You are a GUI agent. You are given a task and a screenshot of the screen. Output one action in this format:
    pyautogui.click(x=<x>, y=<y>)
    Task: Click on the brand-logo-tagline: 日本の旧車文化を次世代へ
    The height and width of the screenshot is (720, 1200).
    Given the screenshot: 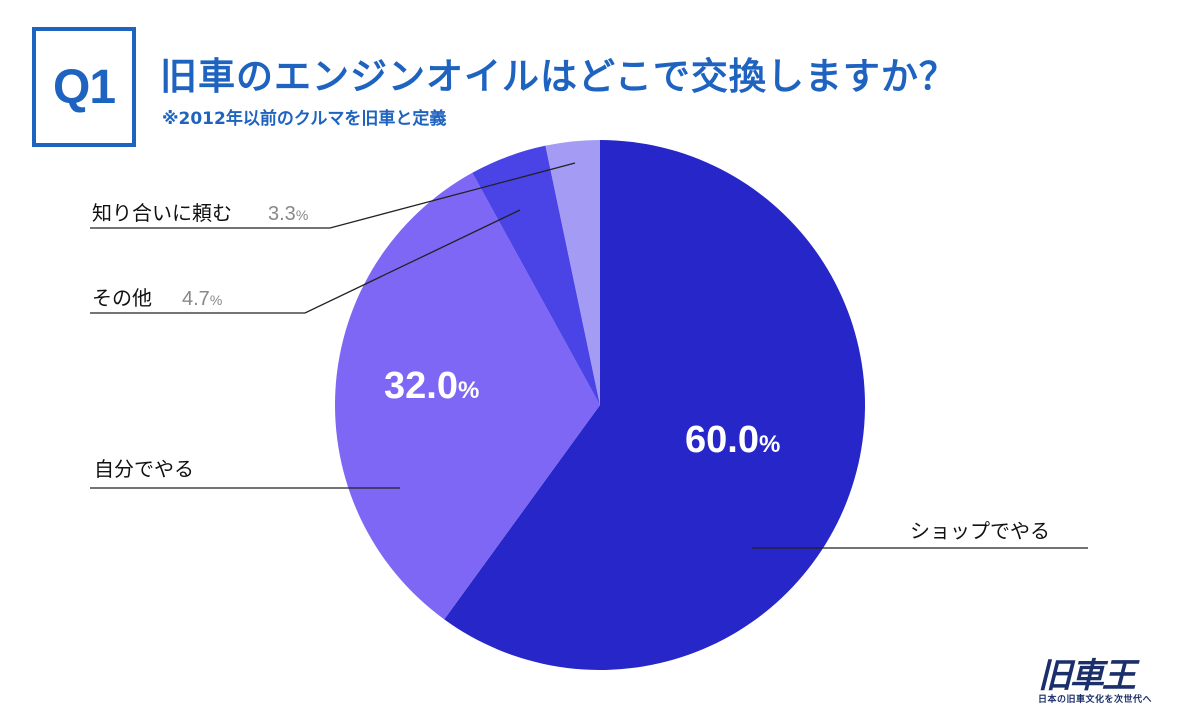 What is the action you would take?
    pyautogui.click(x=1095, y=700)
    